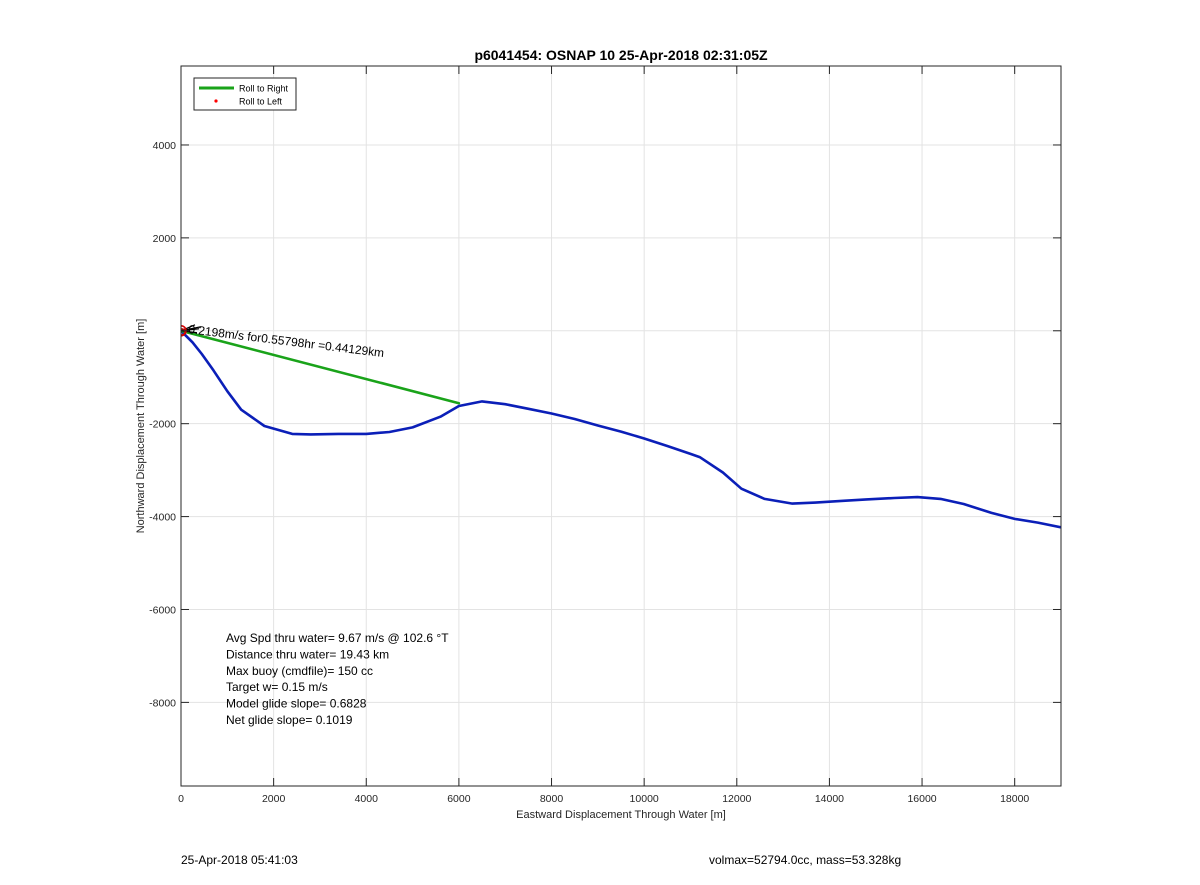 Image resolution: width=1200 pixels, height=885 pixels. Describe the element at coordinates (141, 426) in the screenshot. I see `y-axis-label: Northward Displacement Through Water [m]` at that location.